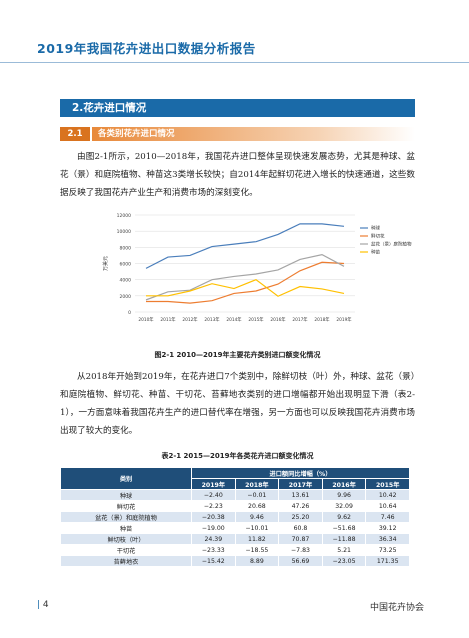 This screenshot has height=638, width=469. Describe the element at coordinates (237, 108) in the screenshot. I see `section-title: 2.花卉进口情况` at that location.